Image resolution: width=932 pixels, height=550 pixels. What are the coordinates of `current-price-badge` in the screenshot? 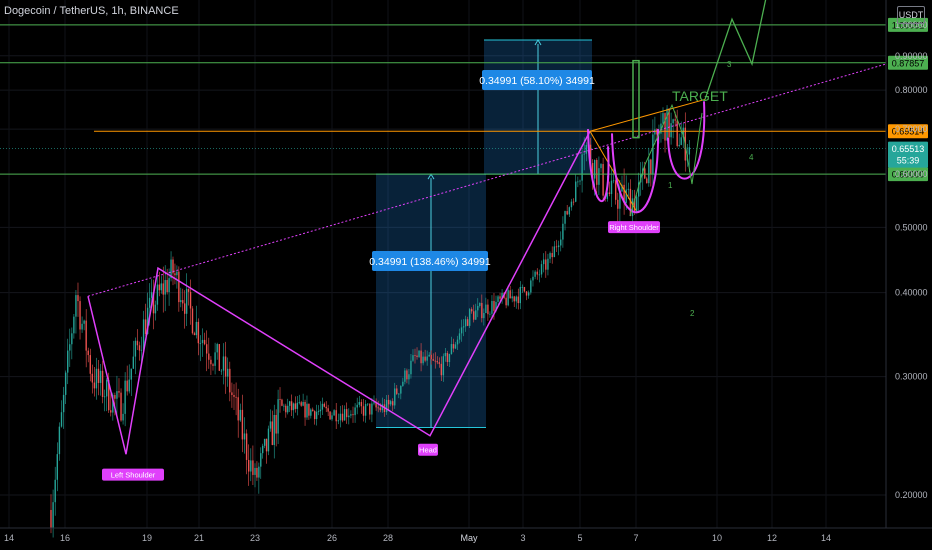 It's located at (908, 154).